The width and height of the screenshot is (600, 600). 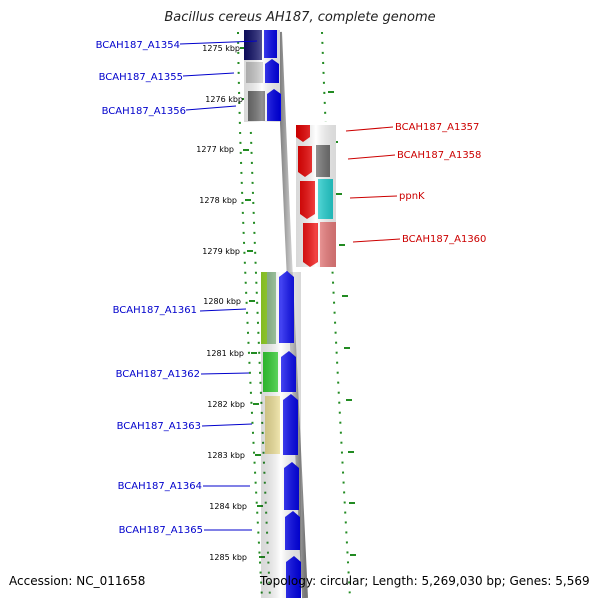 I want to click on tick-label-1277: 1277 kbp, so click(x=215, y=149).